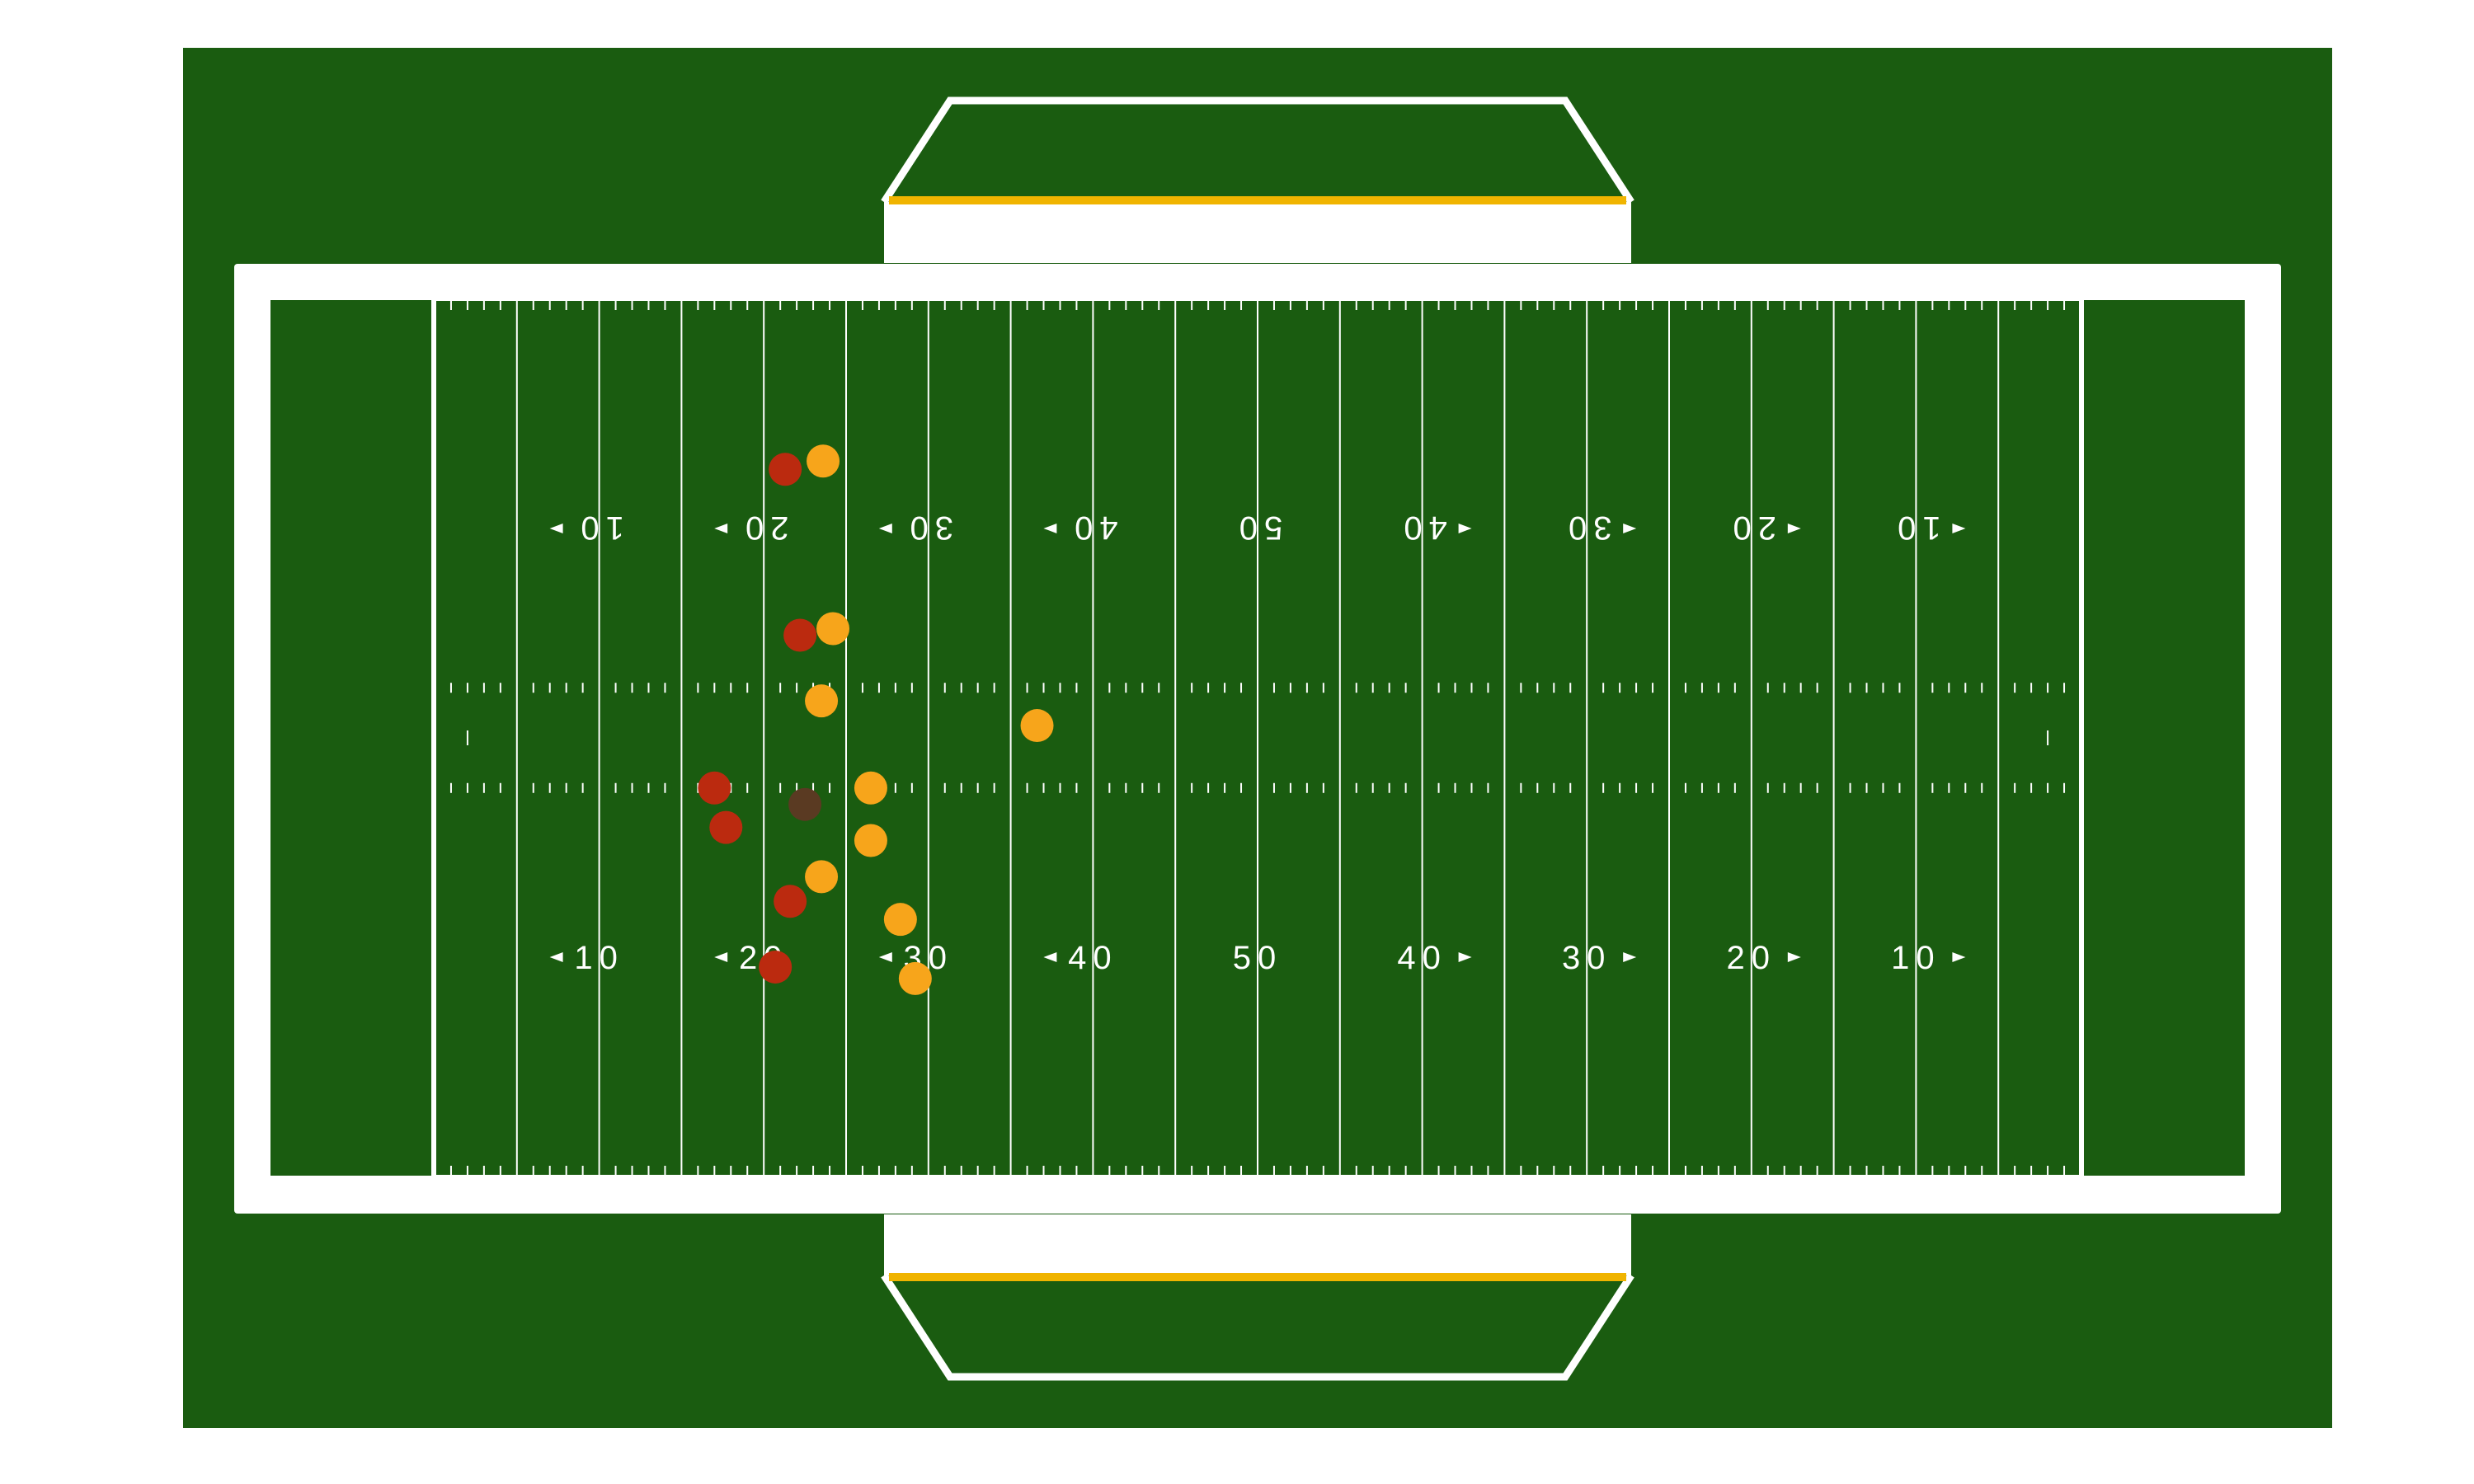 The height and width of the screenshot is (1484, 2474). I want to click on yard-number-bottom: 30, so click(1587, 958).